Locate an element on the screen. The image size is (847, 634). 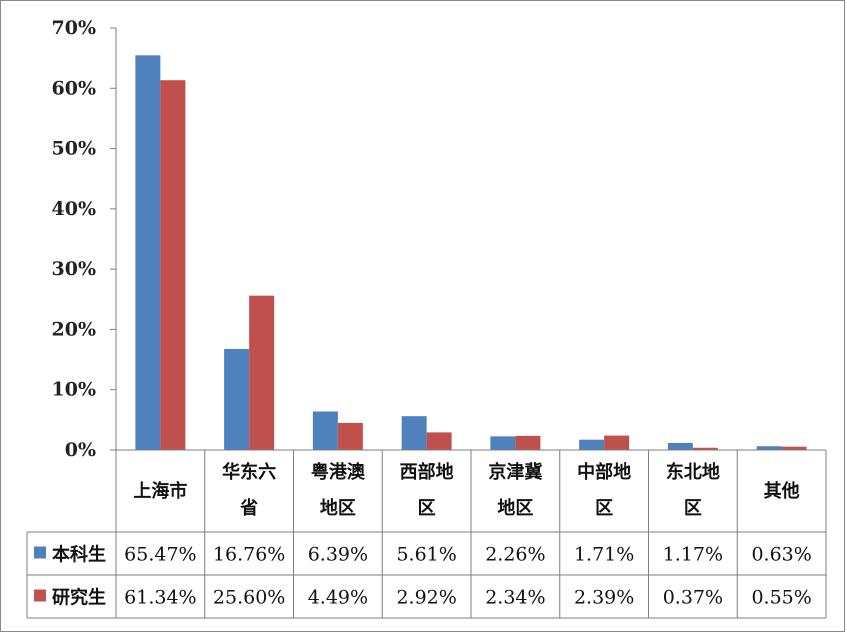
data-table-value: 1.17% is located at coordinates (693, 555).